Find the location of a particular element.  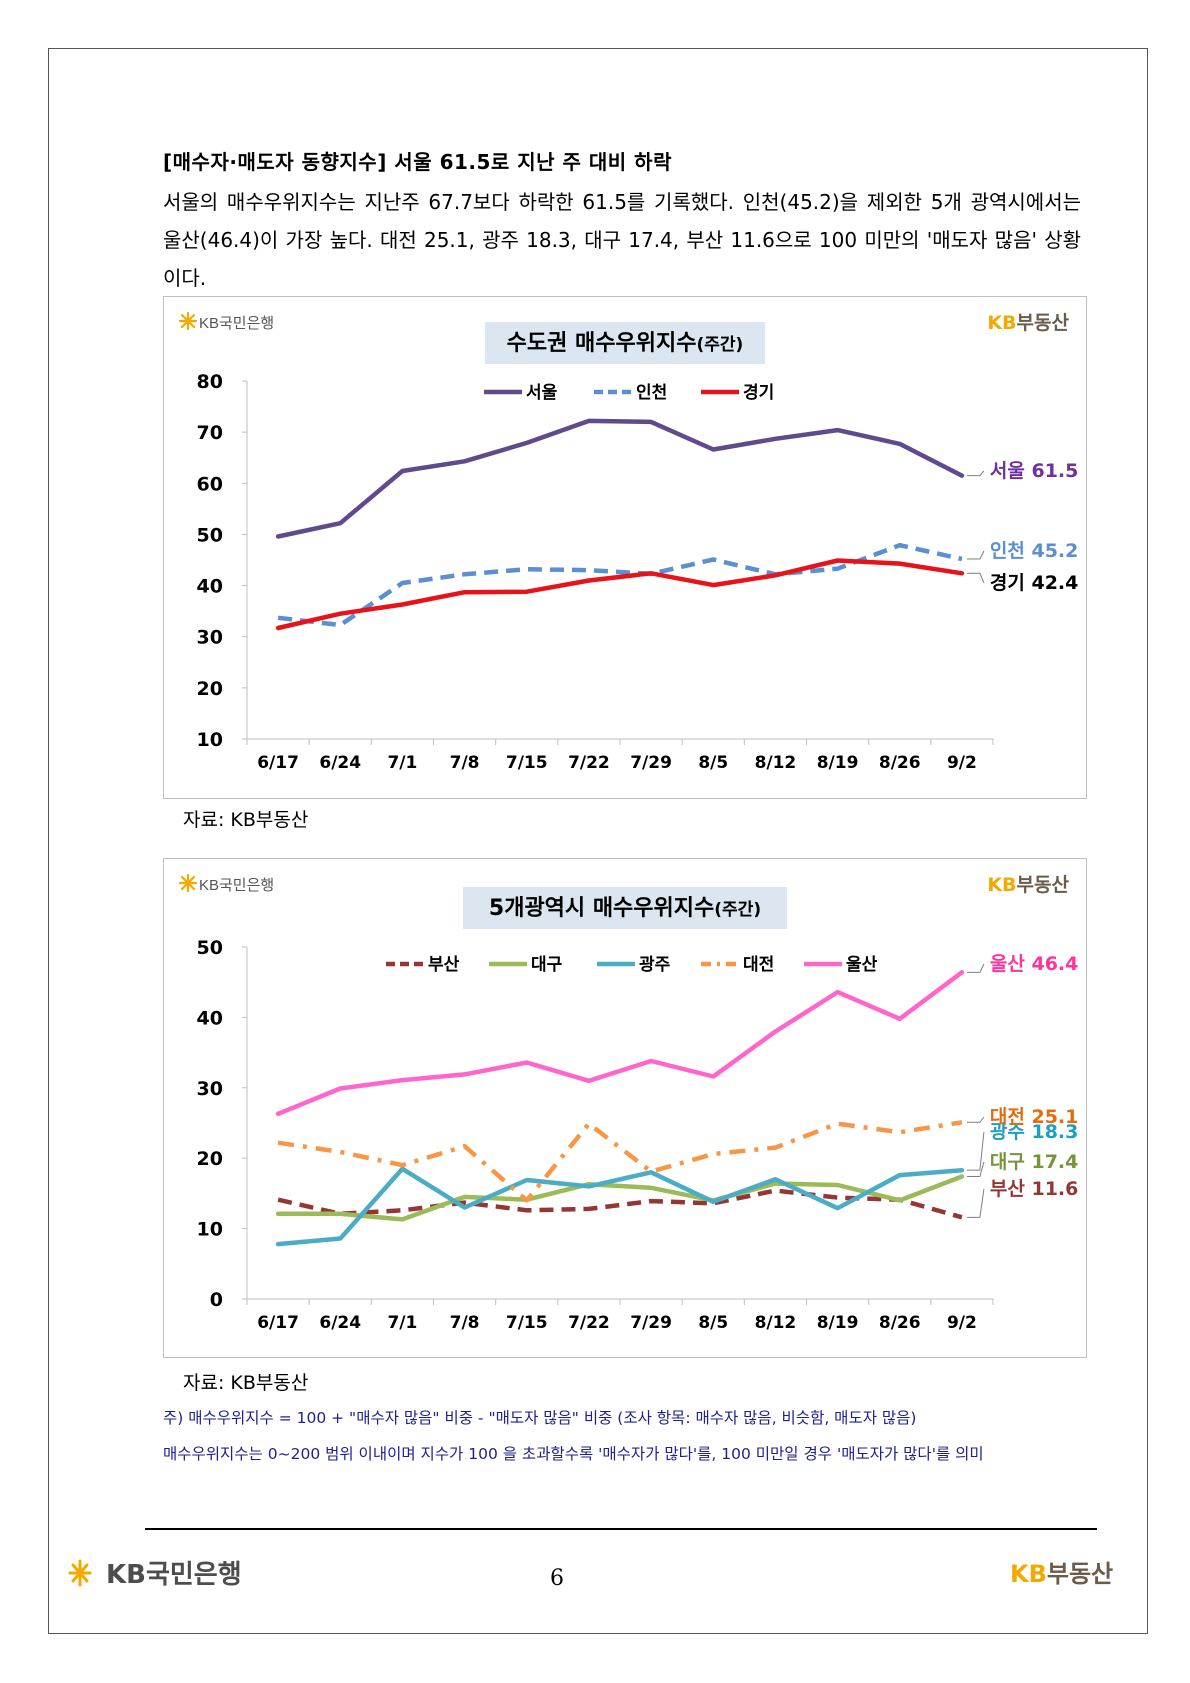

chart2-source: 자료: KB부동산 is located at coordinates (246, 1383).